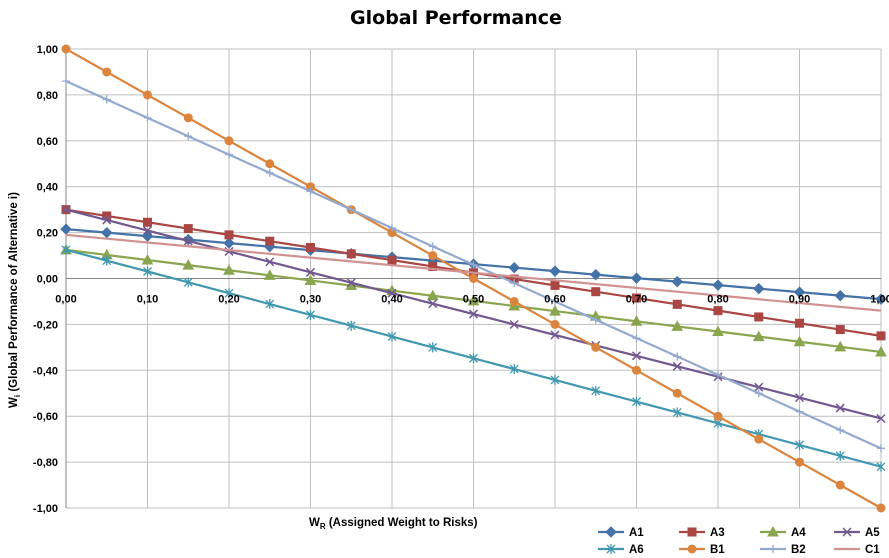  What do you see at coordinates (310, 300) in the screenshot?
I see `x-tick-label: 0,30` at bounding box center [310, 300].